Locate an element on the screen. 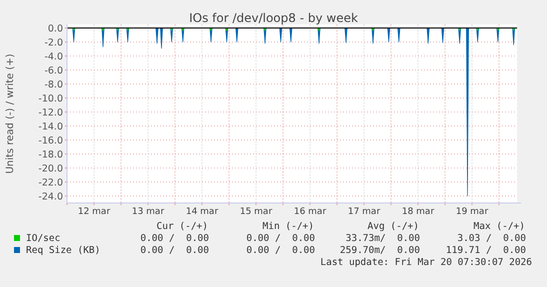 Image resolution: width=547 pixels, height=287 pixels. x-tick-label: 16 mar is located at coordinates (310, 212).